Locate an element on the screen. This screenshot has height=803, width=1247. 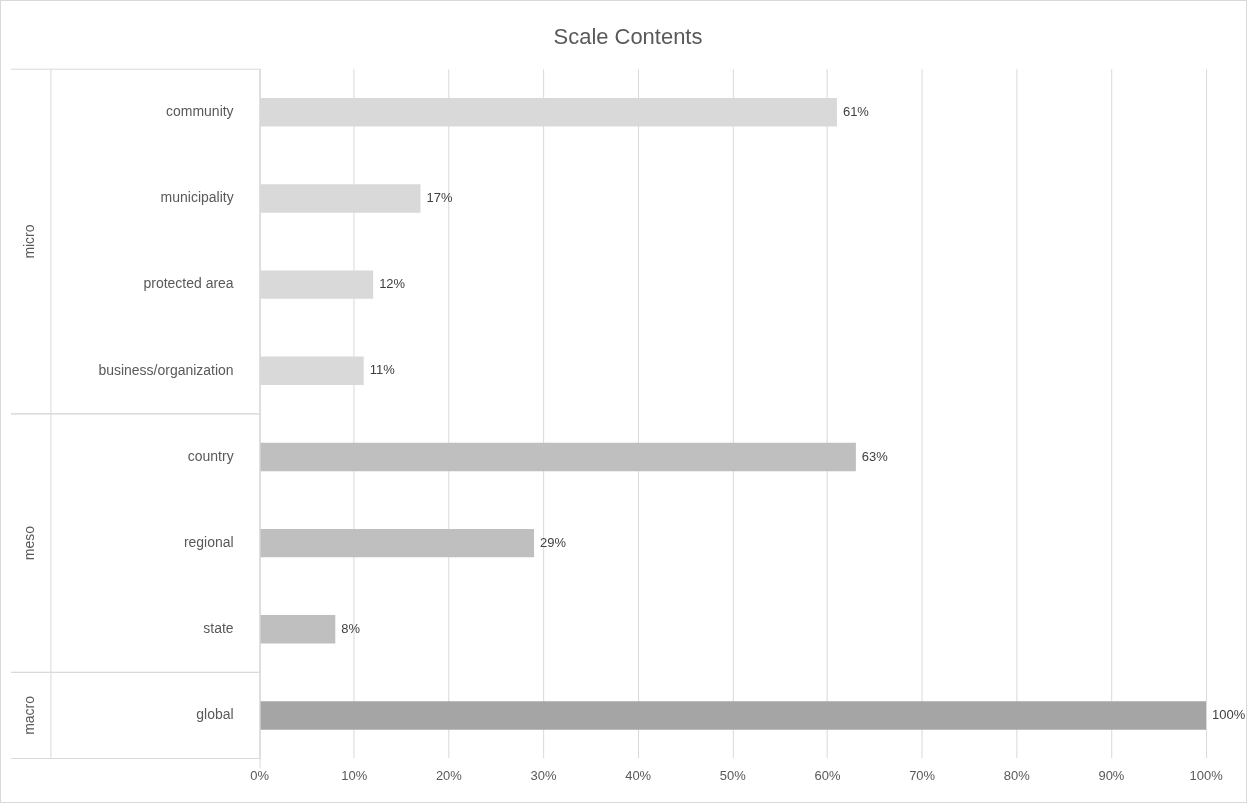
text: macro is located at coordinates (28, 715).